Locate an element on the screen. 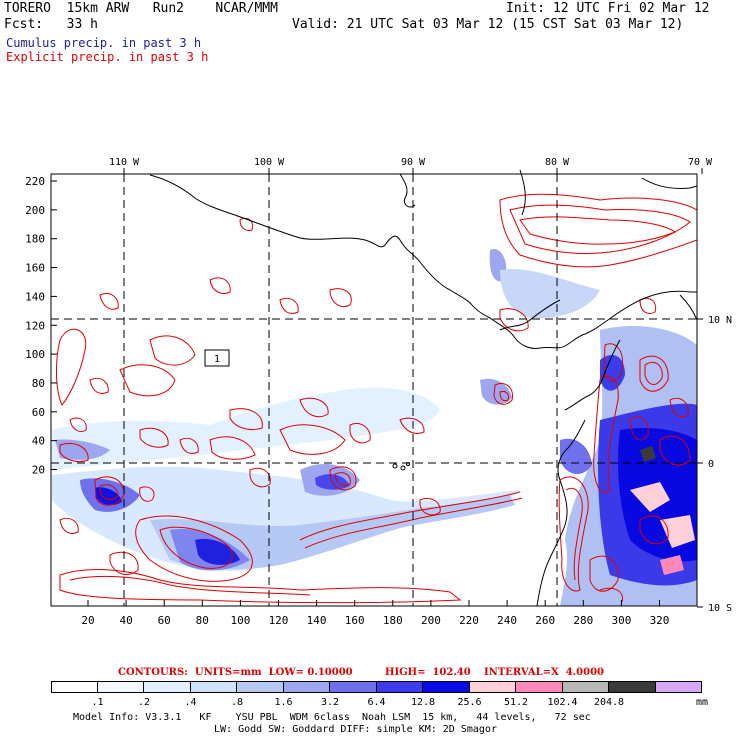 The width and height of the screenshot is (740, 740). x-tick-label: 160 is located at coordinates (355, 620).